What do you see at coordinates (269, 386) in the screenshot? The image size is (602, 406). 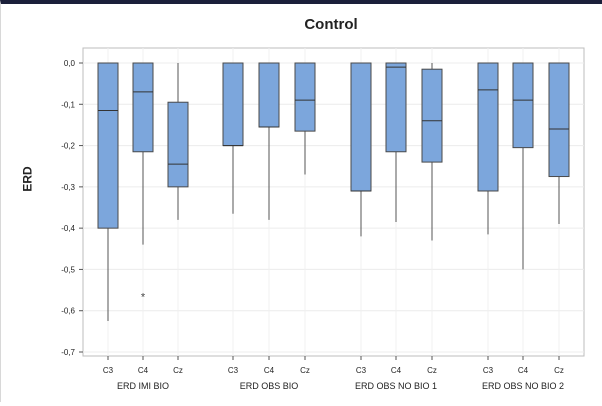 I see `group-label: ERD OBS BIO` at bounding box center [269, 386].